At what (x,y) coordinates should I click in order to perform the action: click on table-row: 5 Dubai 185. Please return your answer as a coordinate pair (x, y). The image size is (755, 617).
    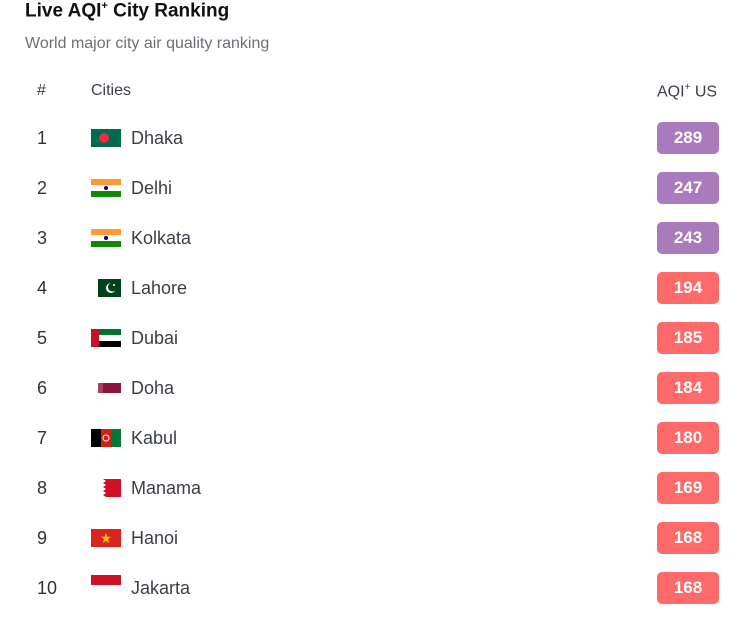
    Looking at the image, I should click on (377, 338).